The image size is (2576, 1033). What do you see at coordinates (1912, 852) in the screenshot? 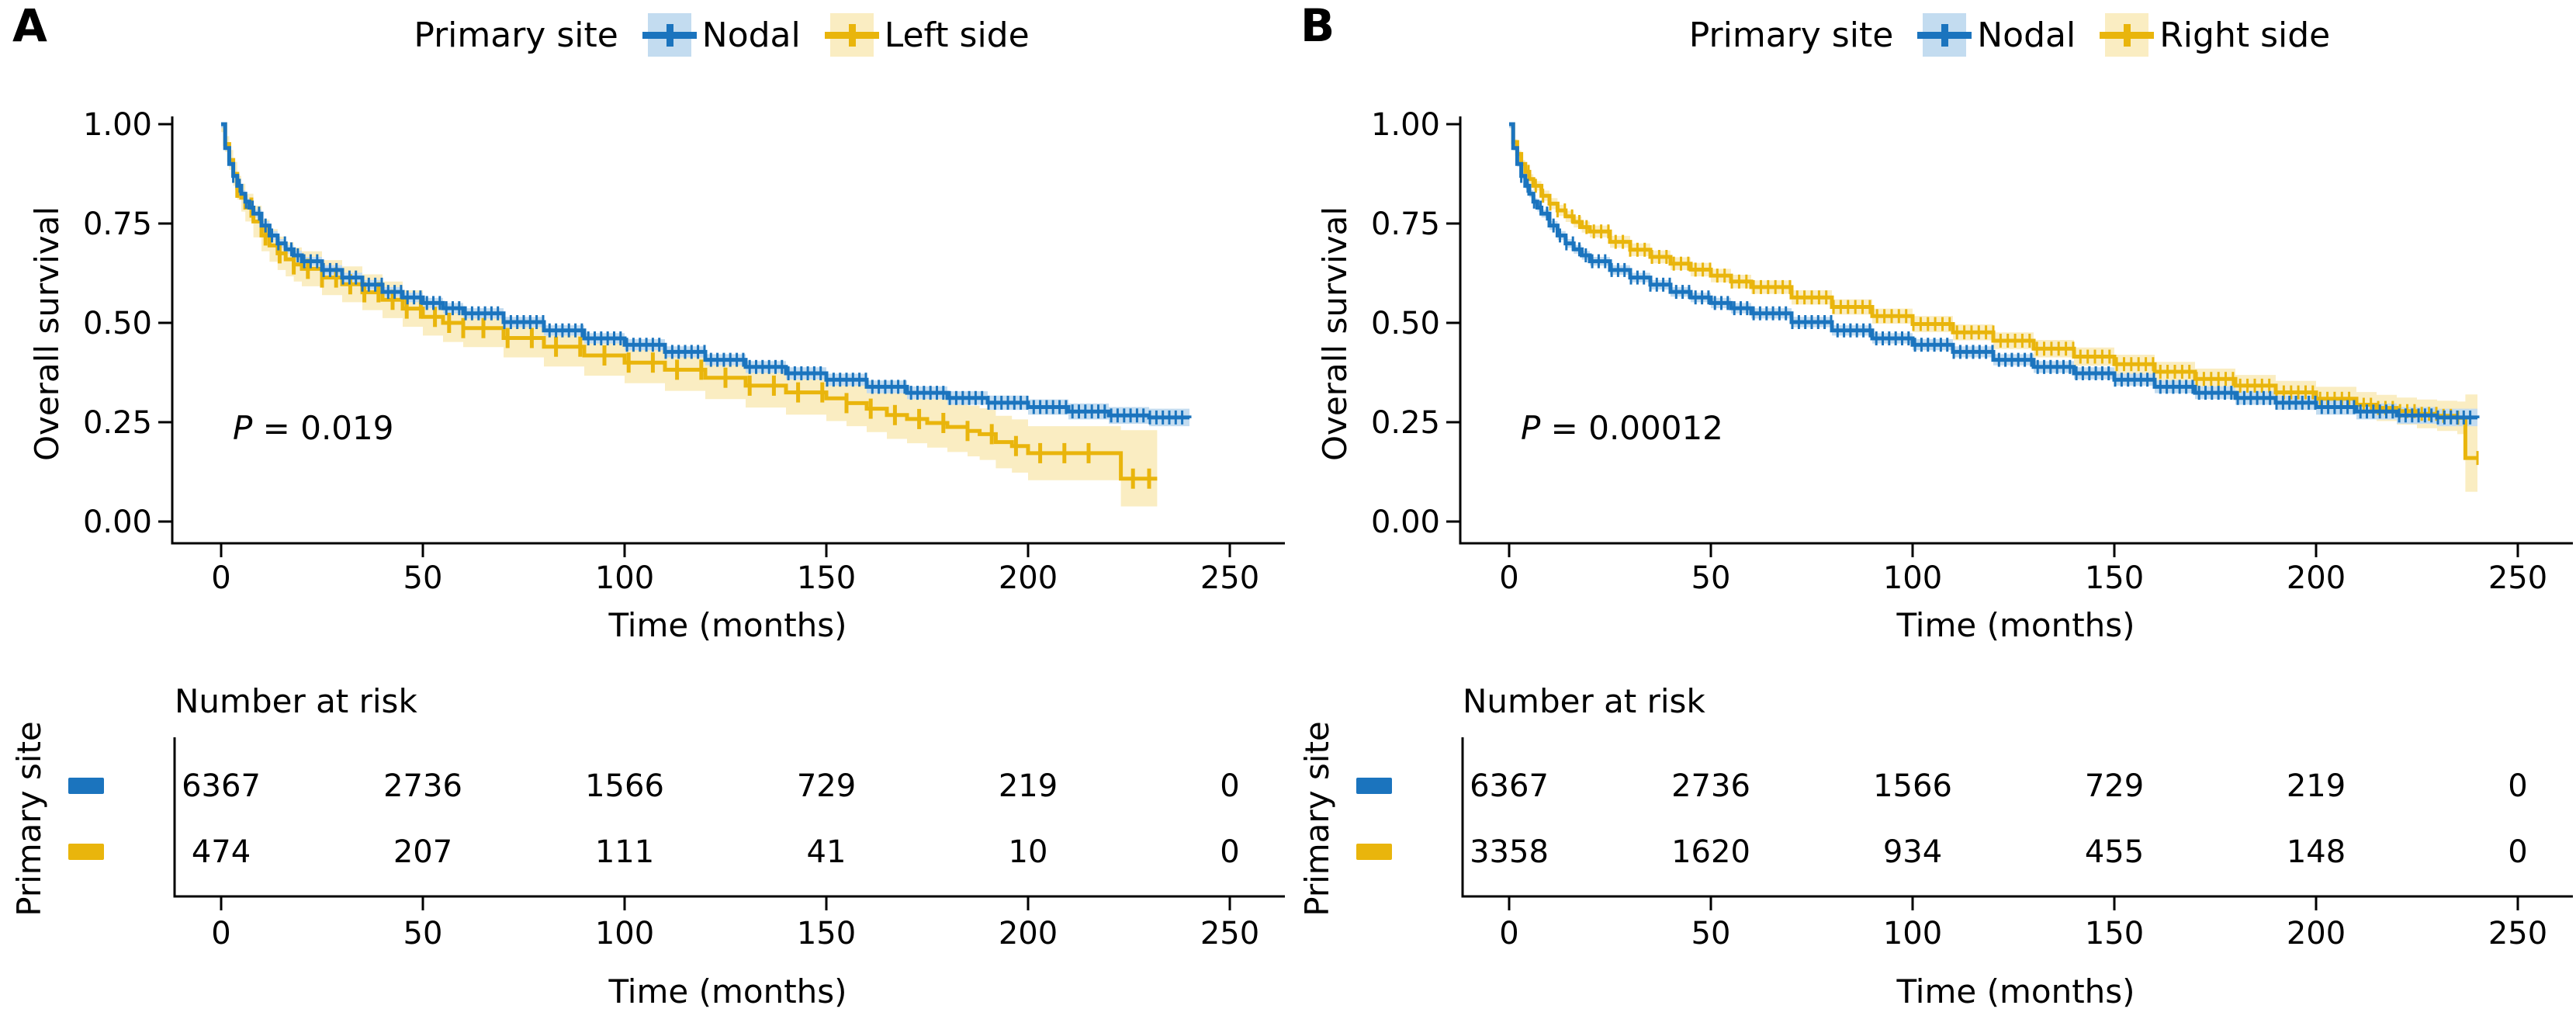
I see `risk-value-right-side: 934` at bounding box center [1912, 852].